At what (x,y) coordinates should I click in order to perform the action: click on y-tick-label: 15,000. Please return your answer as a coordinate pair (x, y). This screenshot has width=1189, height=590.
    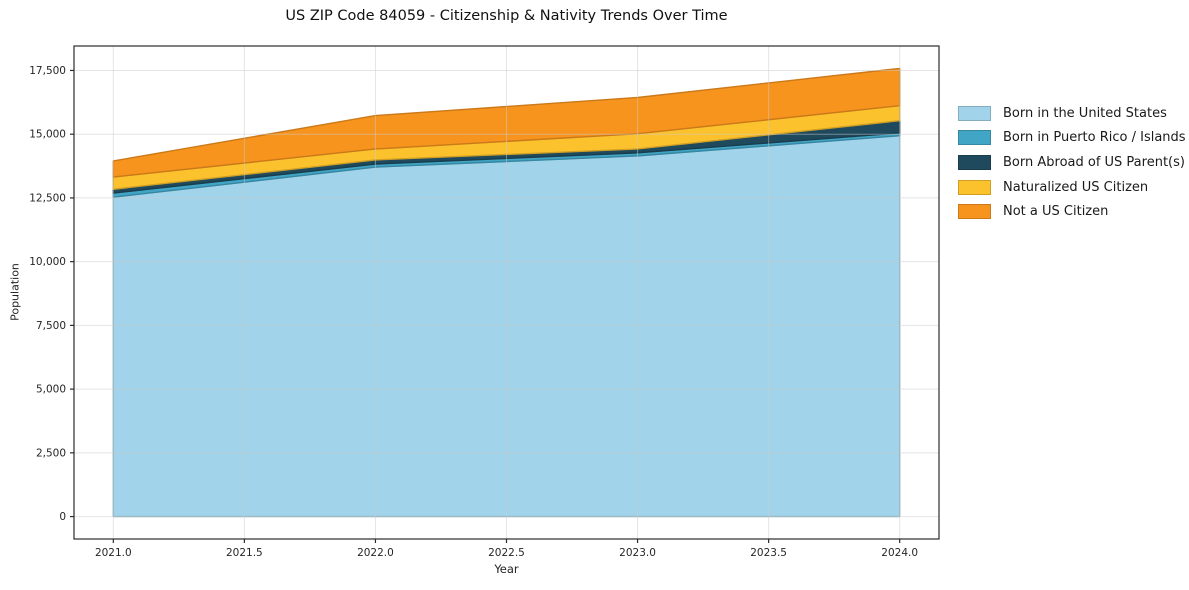
    Looking at the image, I should click on (47, 135).